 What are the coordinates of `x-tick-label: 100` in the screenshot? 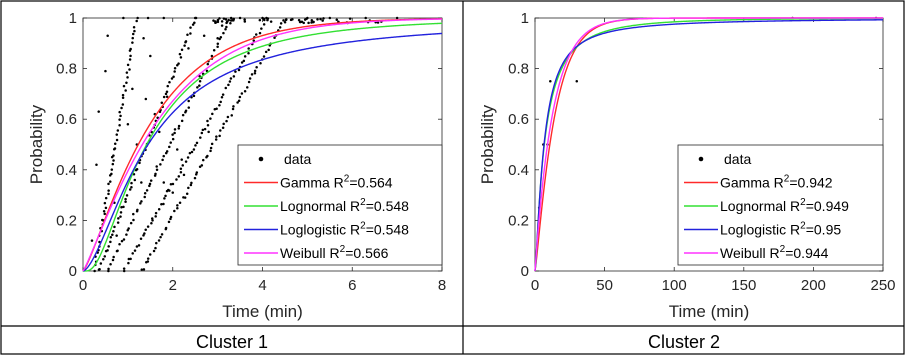 It's located at (674, 285).